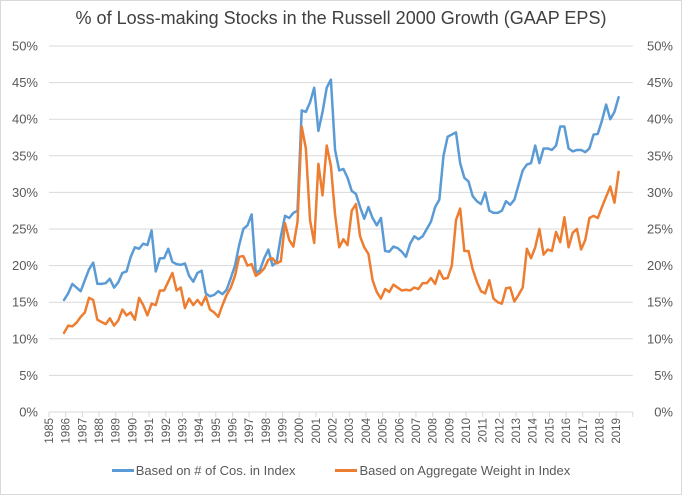  What do you see at coordinates (300, 431) in the screenshot?
I see `x-tick-label: 2000` at bounding box center [300, 431].